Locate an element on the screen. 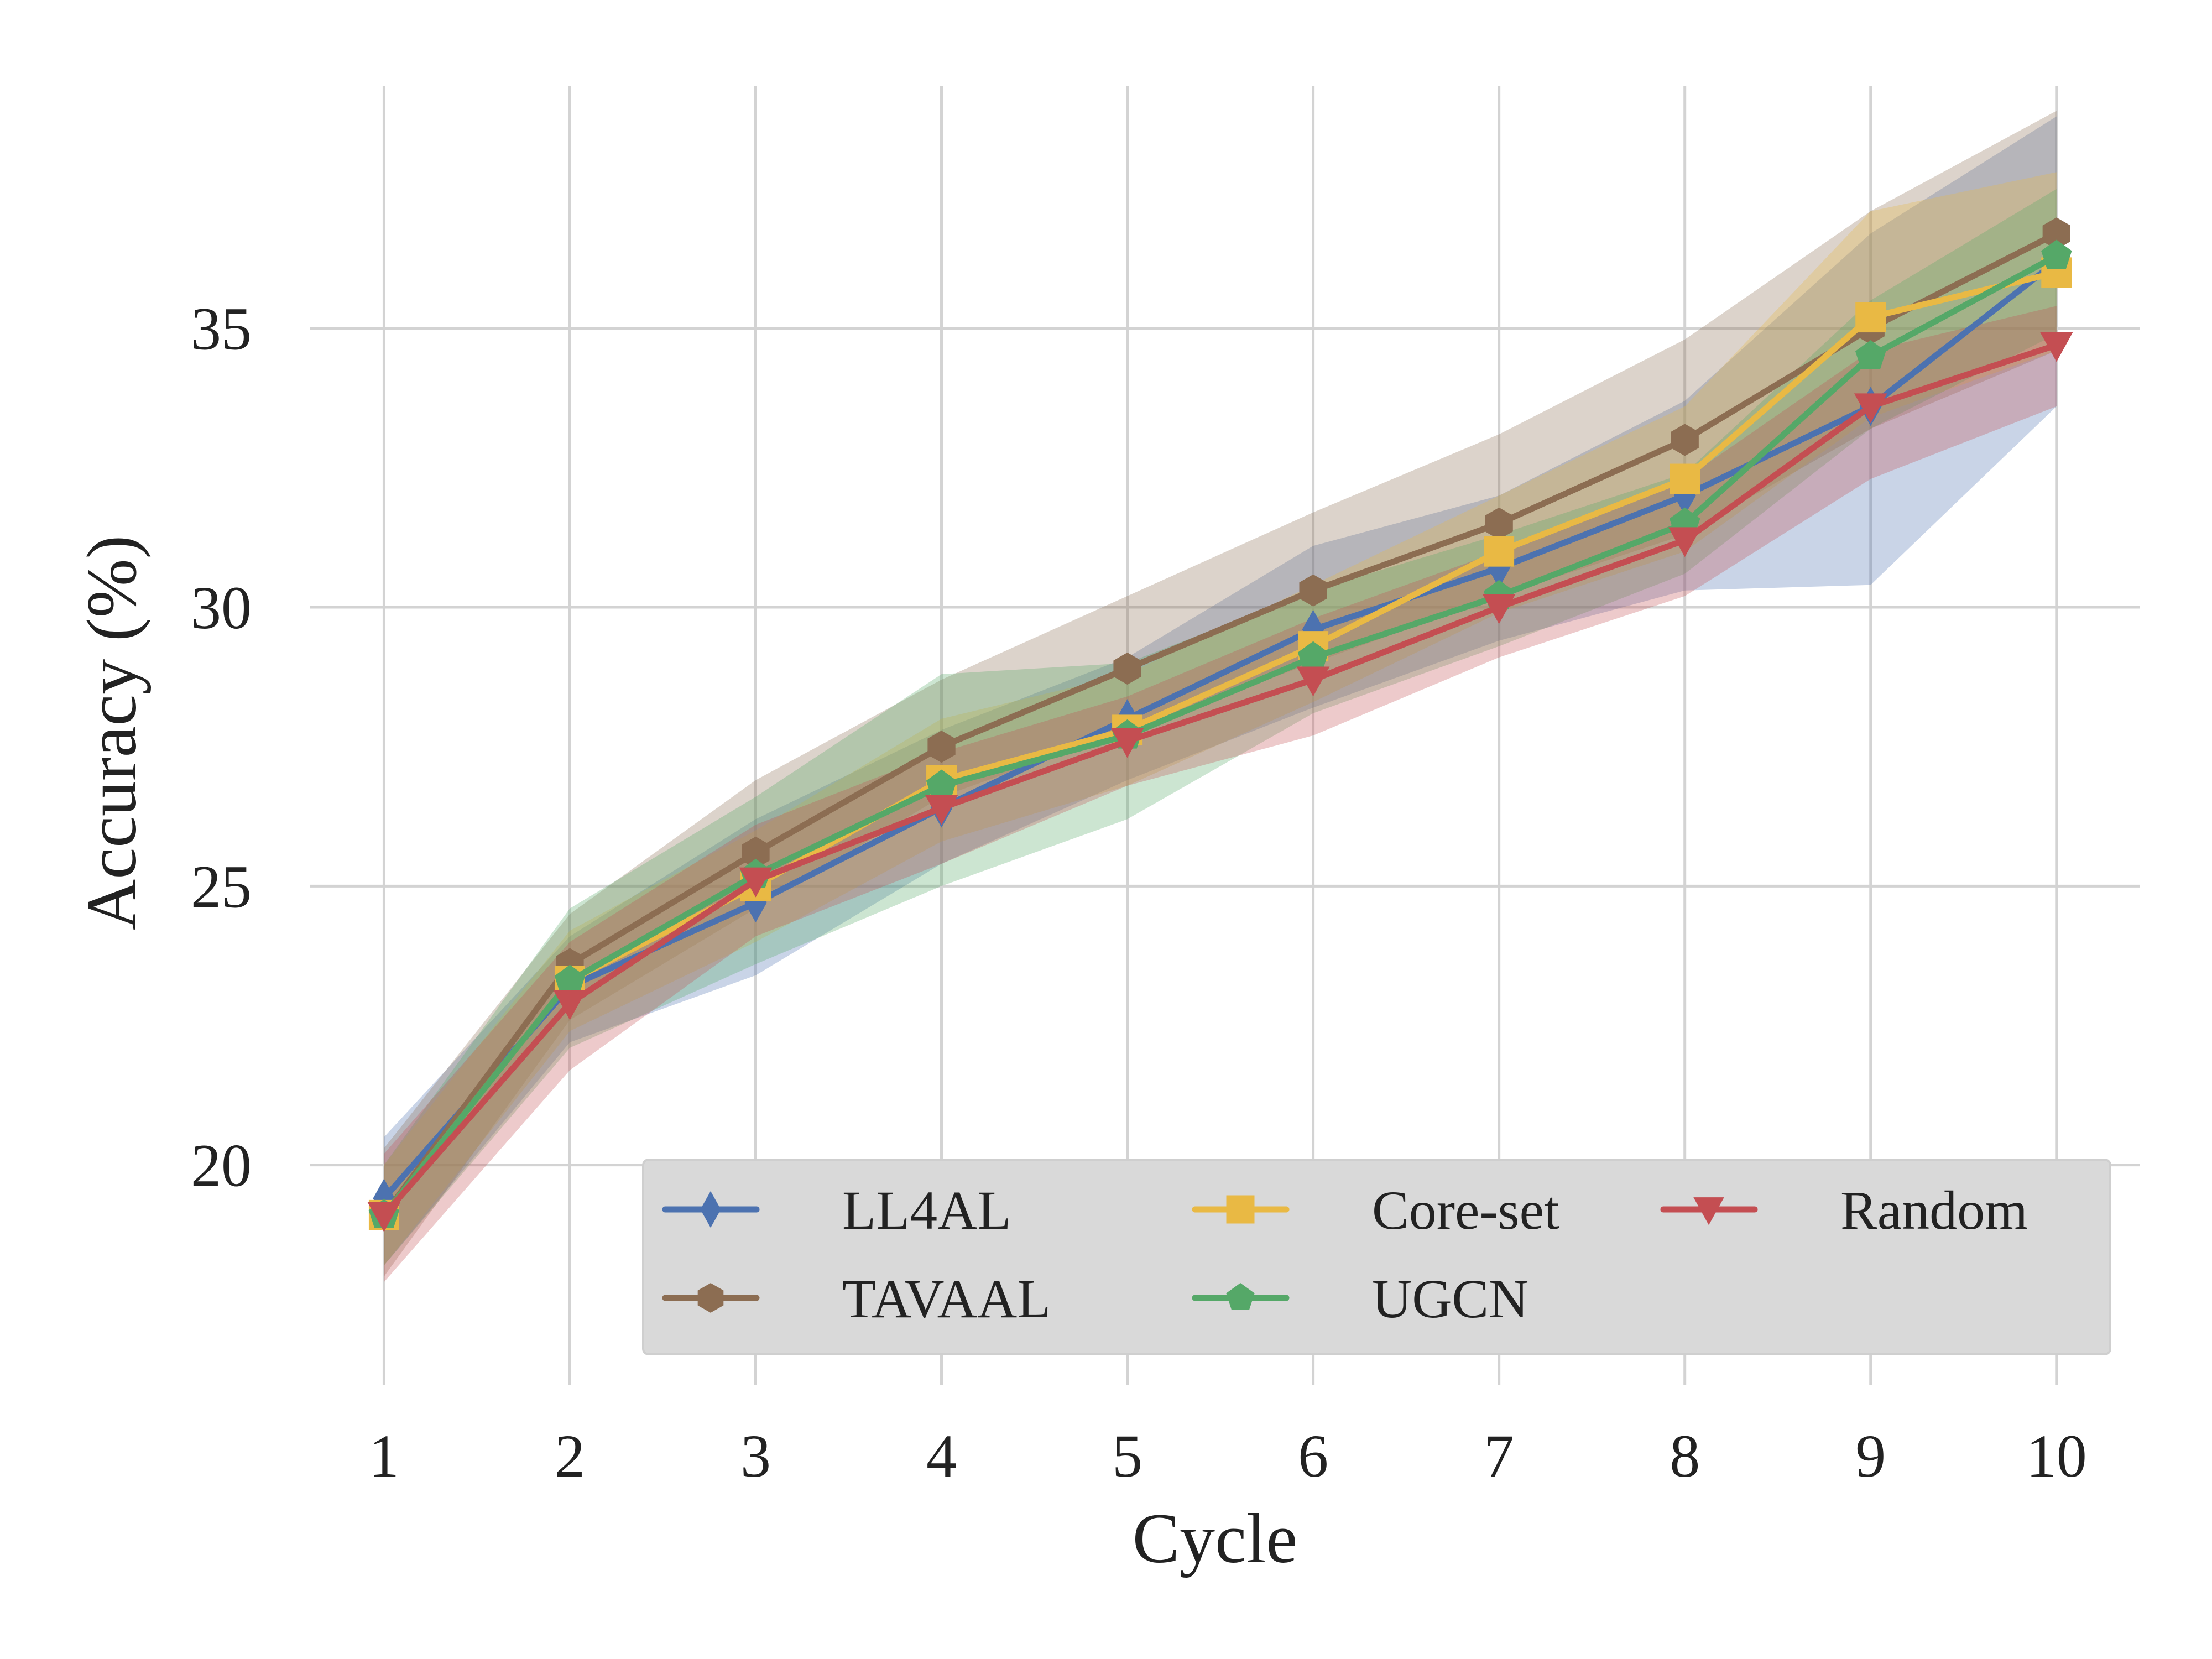  x-tick-label: 4 is located at coordinates (941, 1456).